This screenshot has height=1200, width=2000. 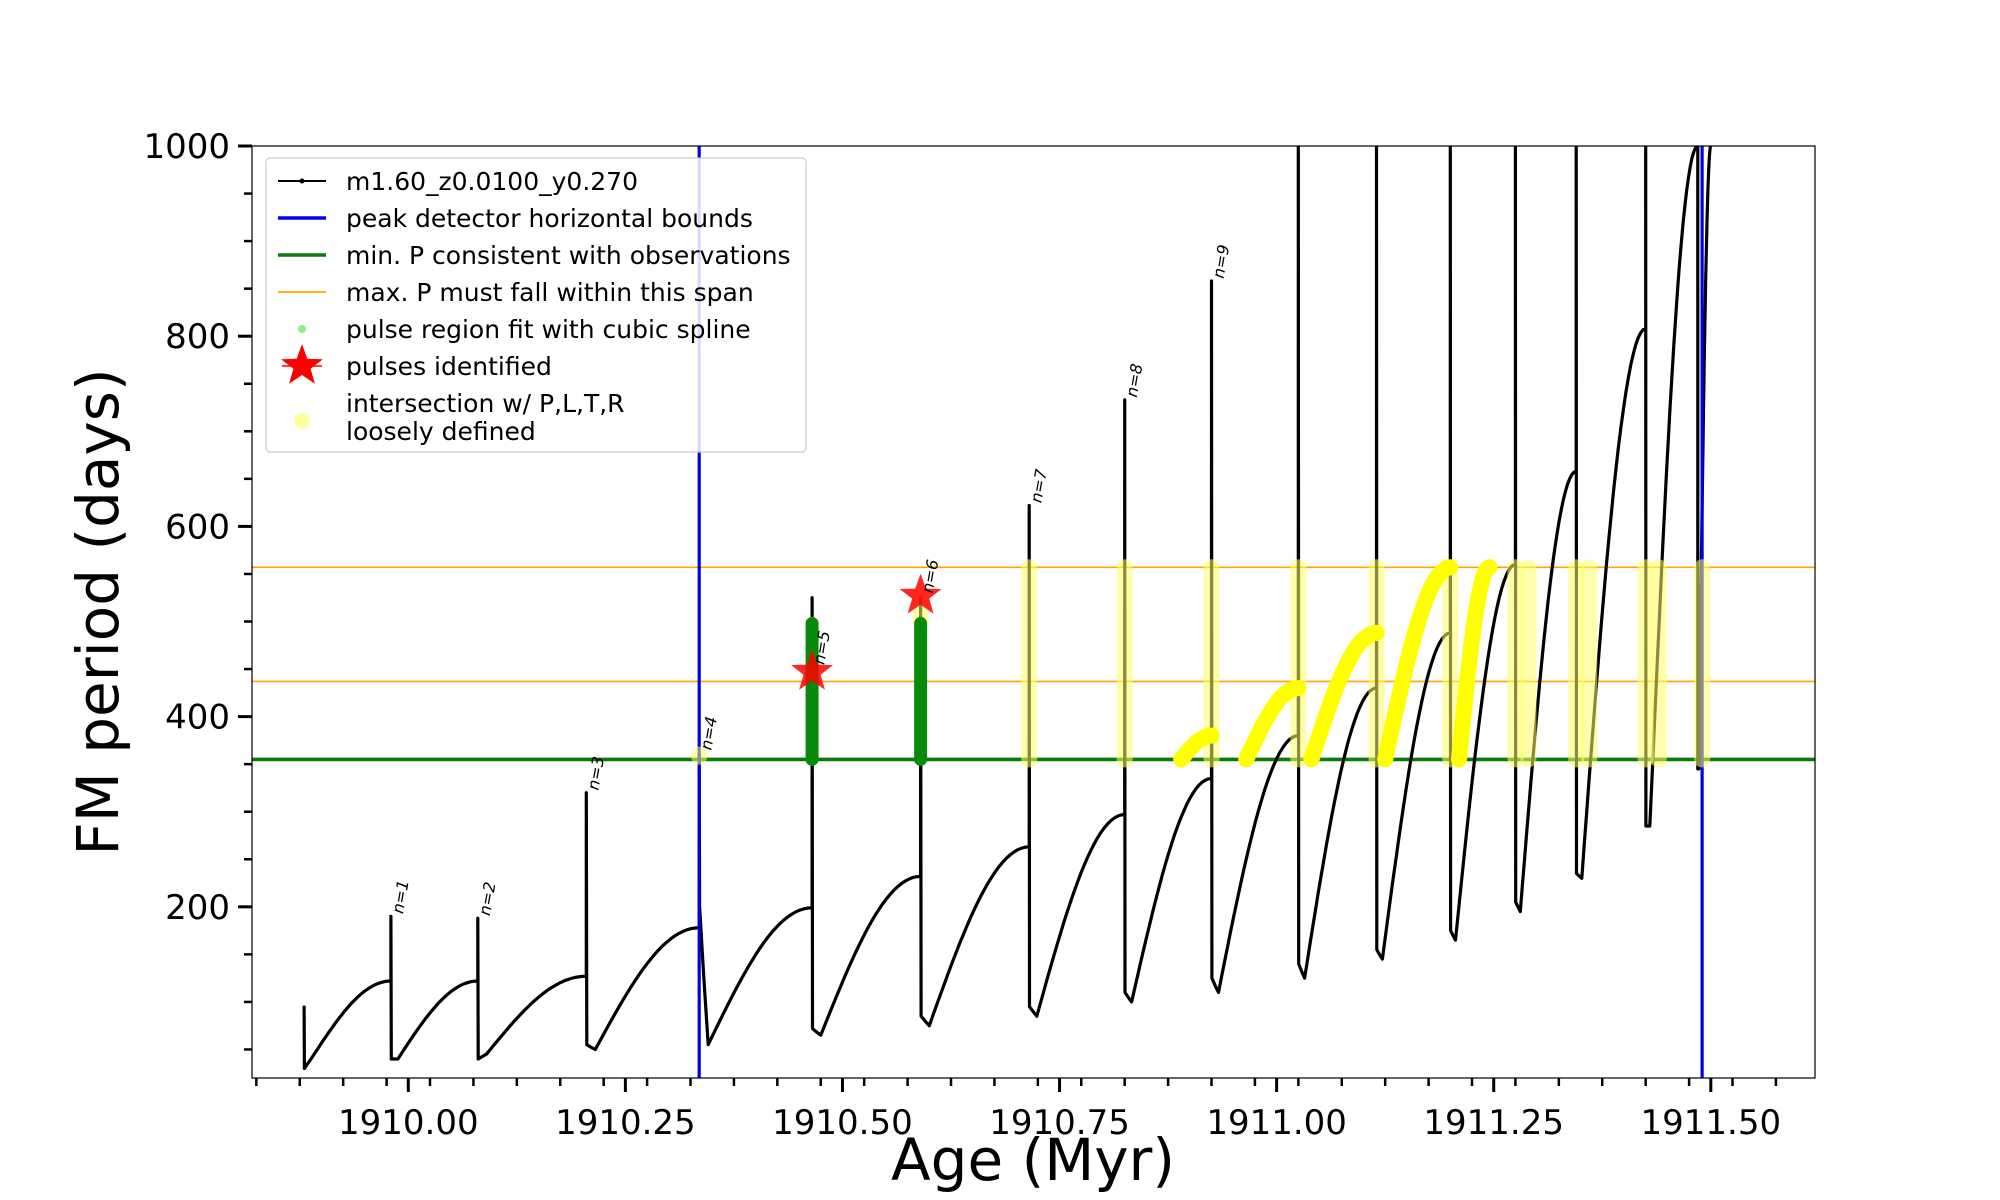 I want to click on x-tick-label-7: 1911.50, so click(x=1710, y=1123).